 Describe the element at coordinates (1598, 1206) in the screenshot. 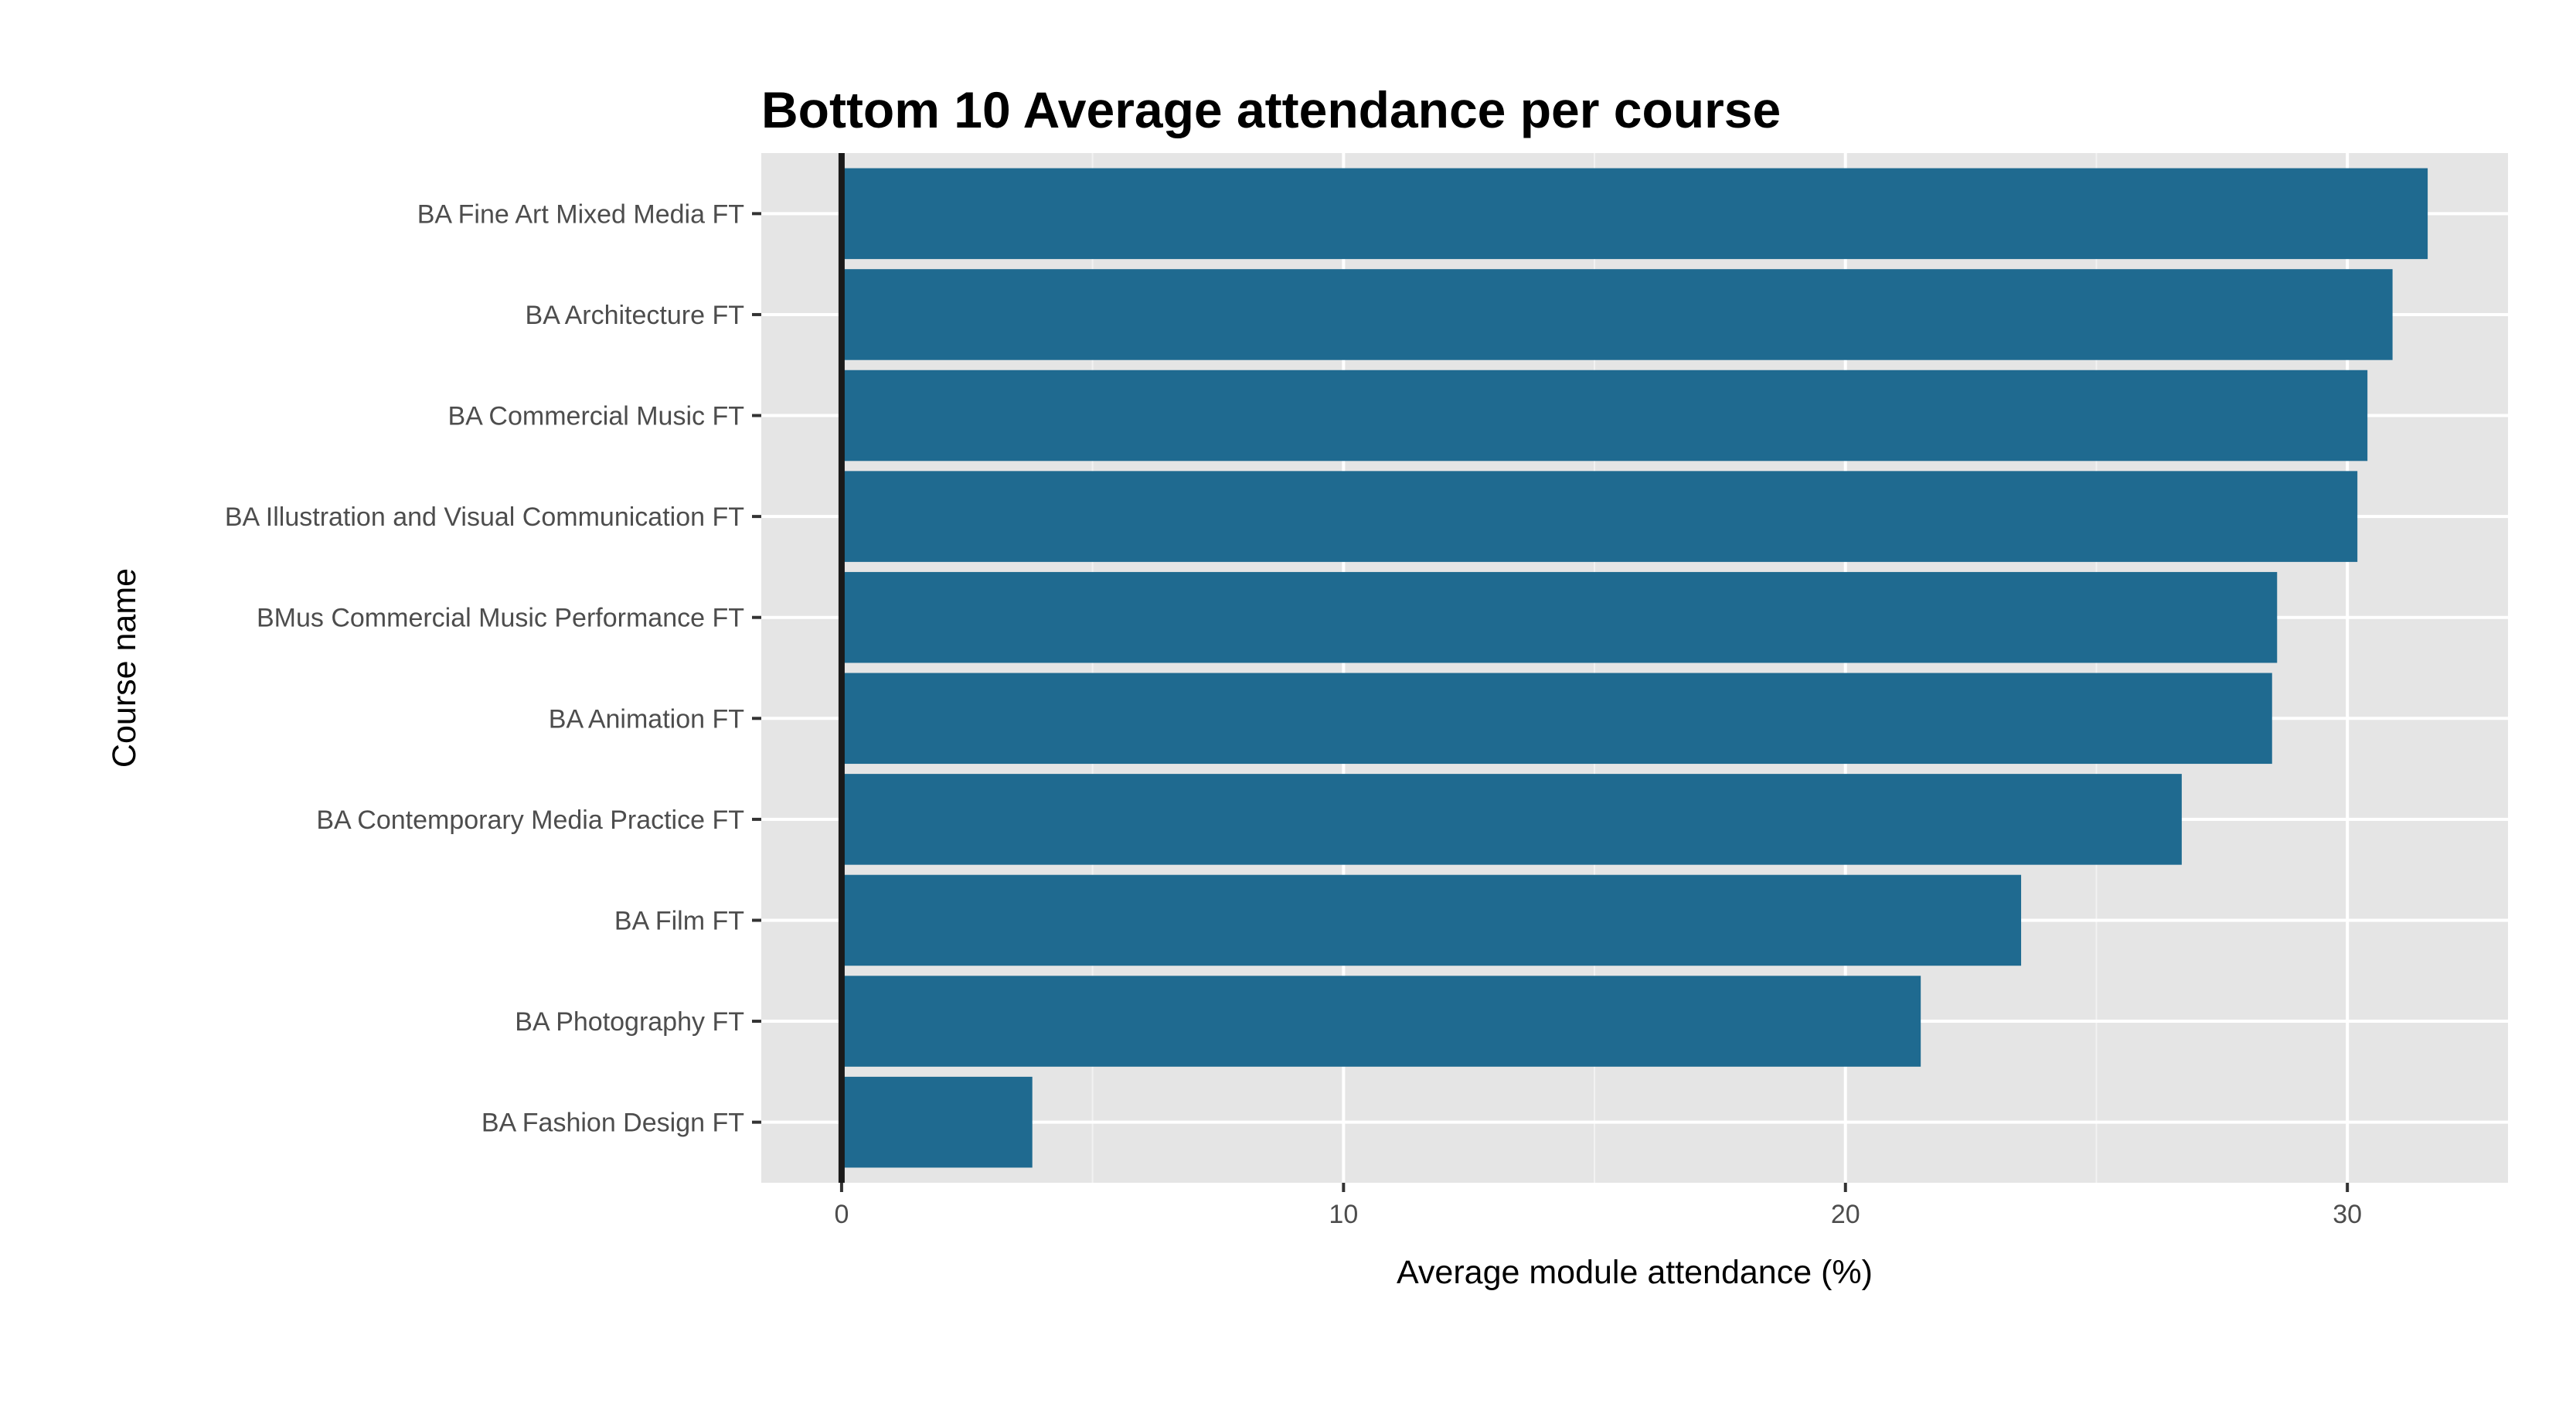

I see `x-axis: 0 10 20 30` at that location.